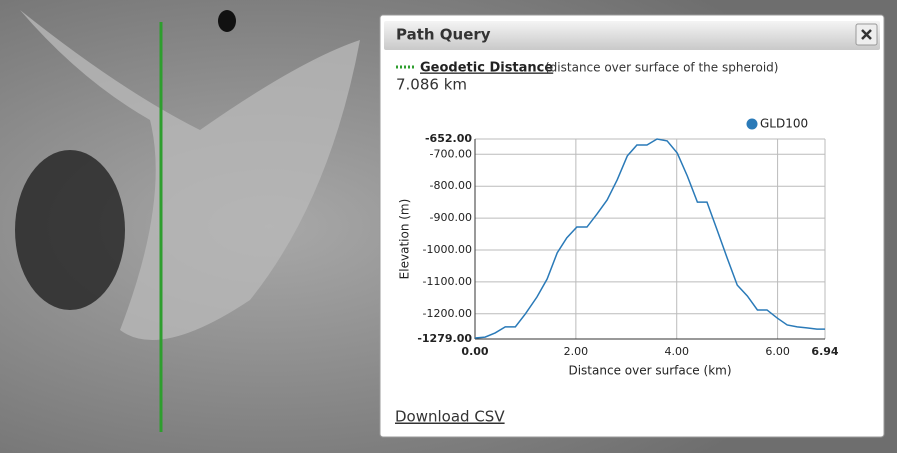  I want to click on y-axis-label: Elevation (m), so click(405, 239).